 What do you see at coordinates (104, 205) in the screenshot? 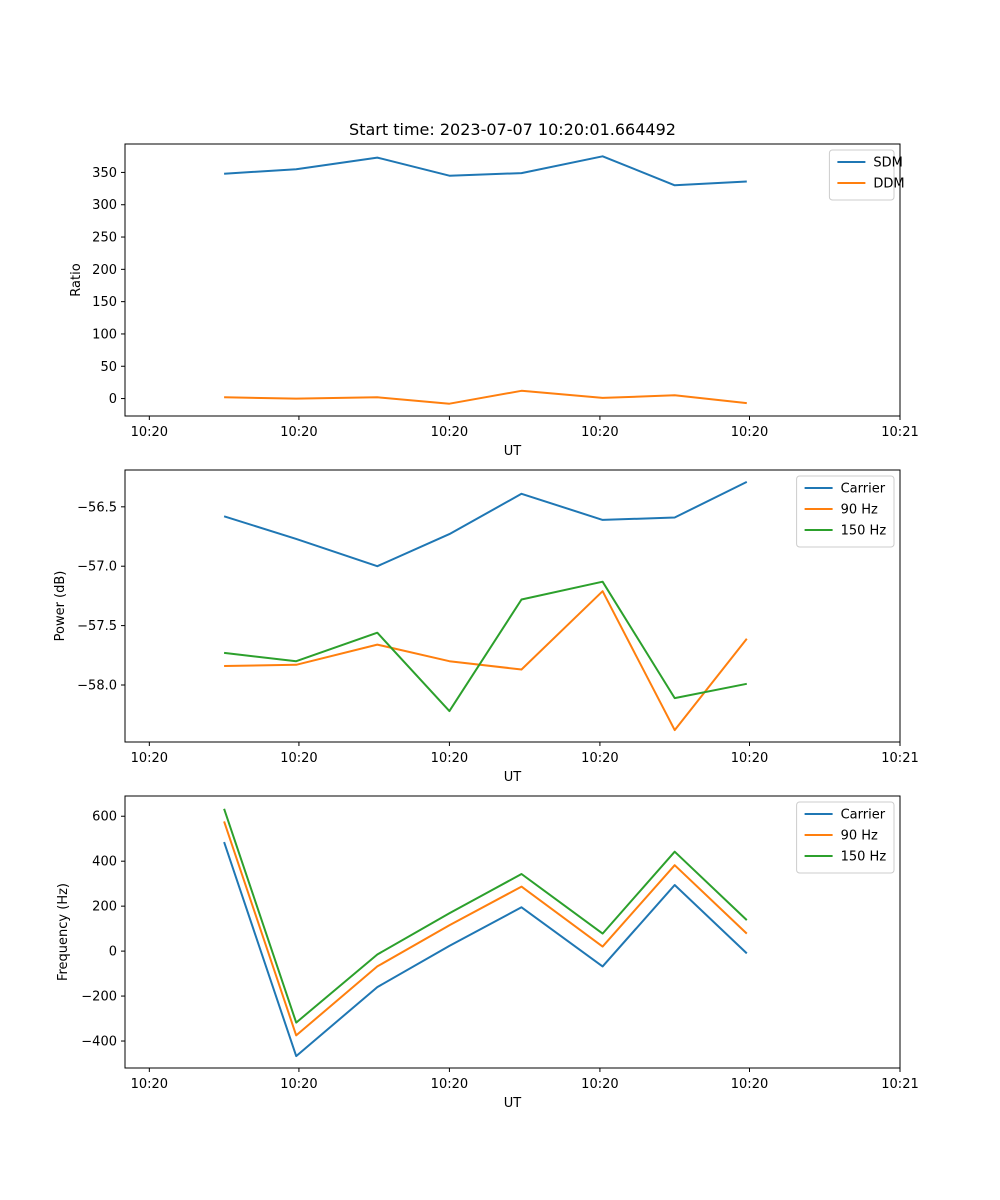
I see `y-tick-label: 300` at bounding box center [104, 205].